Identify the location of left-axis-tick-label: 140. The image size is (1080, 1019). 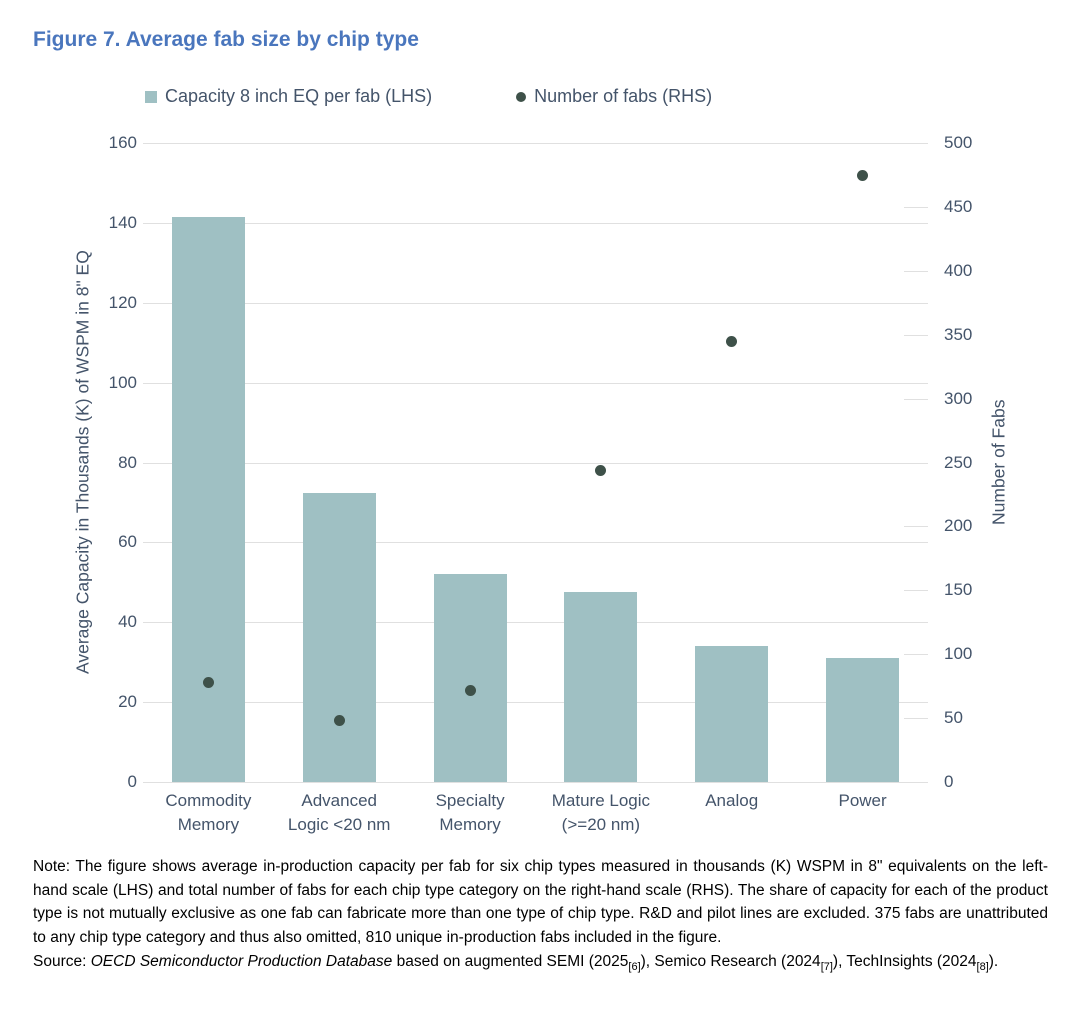
(122, 222).